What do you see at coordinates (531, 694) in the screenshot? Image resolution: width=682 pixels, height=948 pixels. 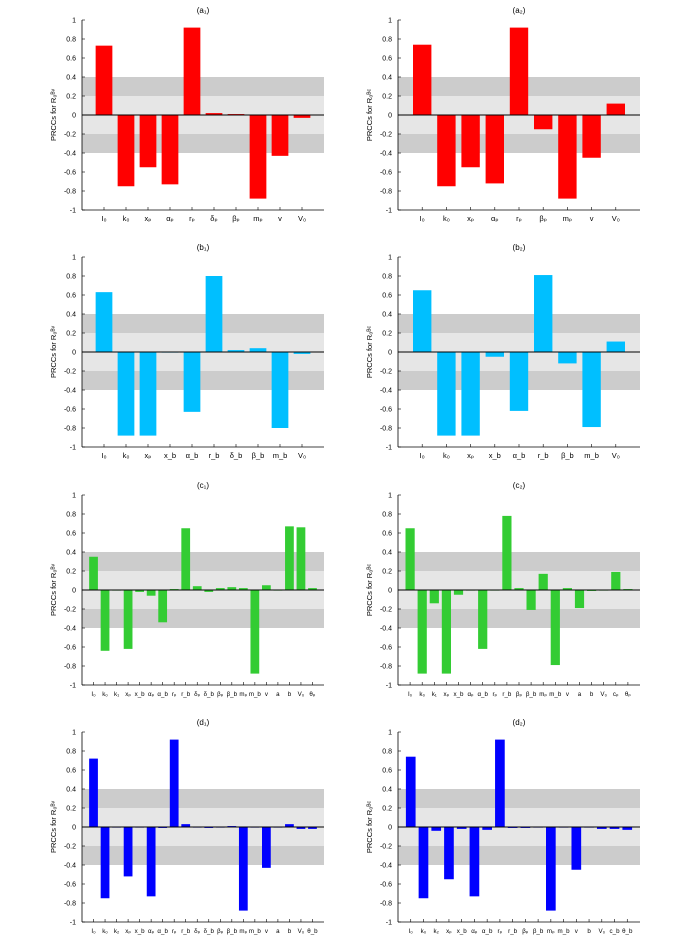 I see `x-tick-label: β_b` at bounding box center [531, 694].